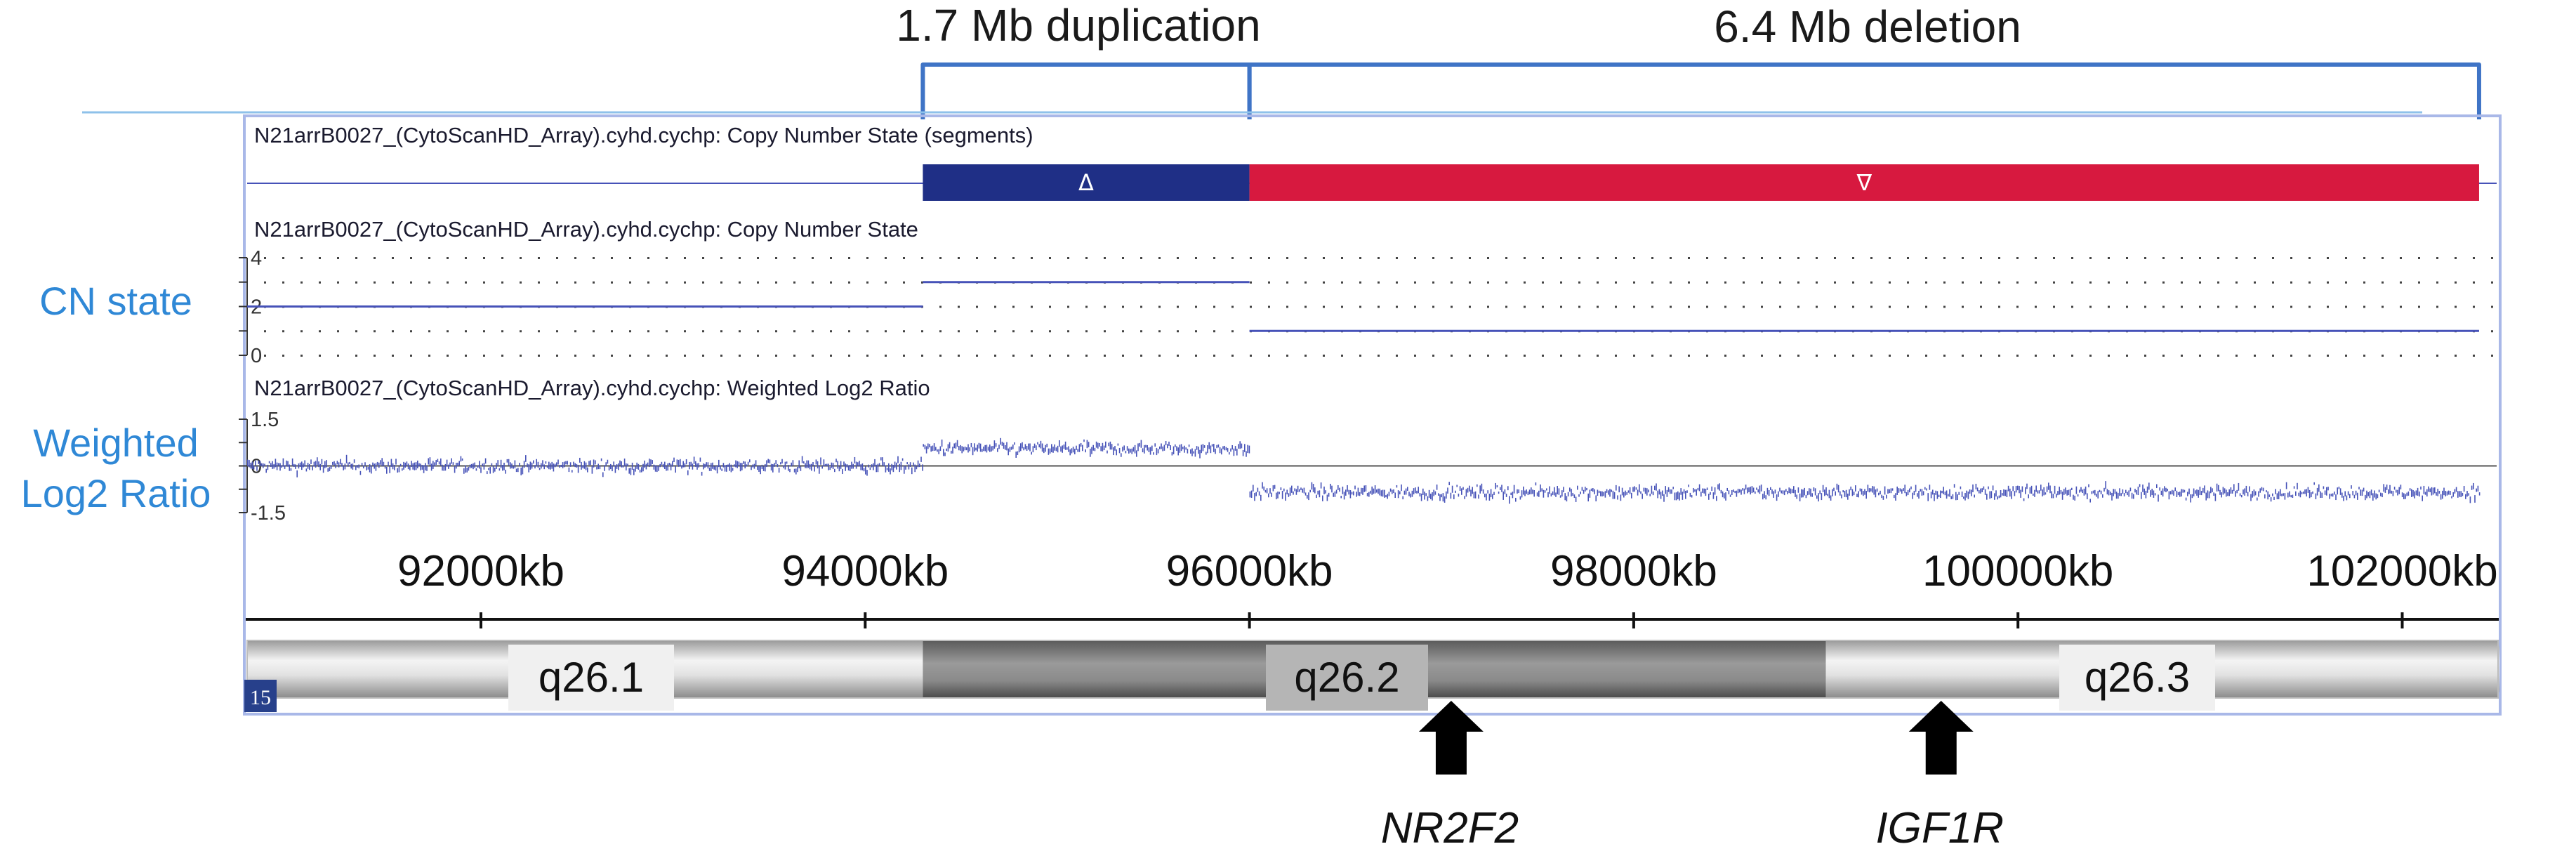 The height and width of the screenshot is (863, 2576). What do you see at coordinates (1940, 828) in the screenshot?
I see `gene-label-IGF1R: IGF1R` at bounding box center [1940, 828].